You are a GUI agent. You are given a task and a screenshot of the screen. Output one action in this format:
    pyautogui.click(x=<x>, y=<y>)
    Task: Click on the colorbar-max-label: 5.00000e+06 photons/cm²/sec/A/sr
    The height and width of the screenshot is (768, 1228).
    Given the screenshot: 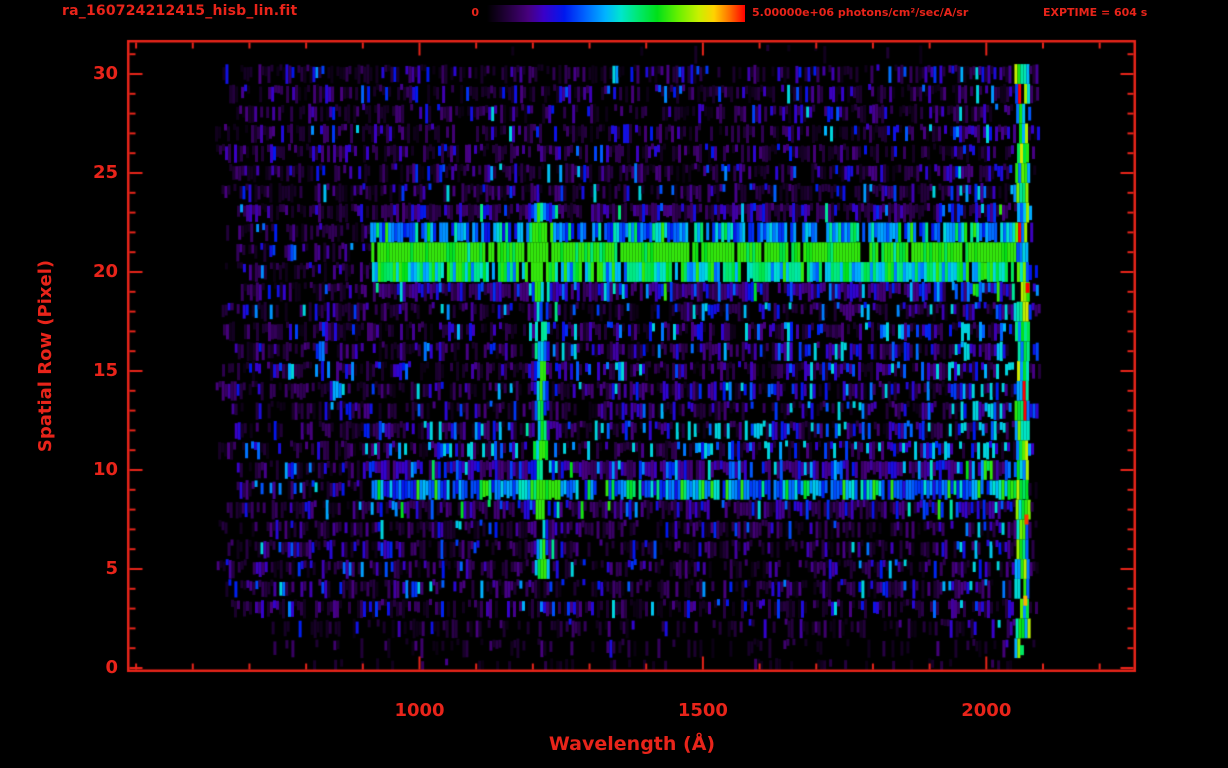 What is the action you would take?
    pyautogui.click(x=860, y=12)
    